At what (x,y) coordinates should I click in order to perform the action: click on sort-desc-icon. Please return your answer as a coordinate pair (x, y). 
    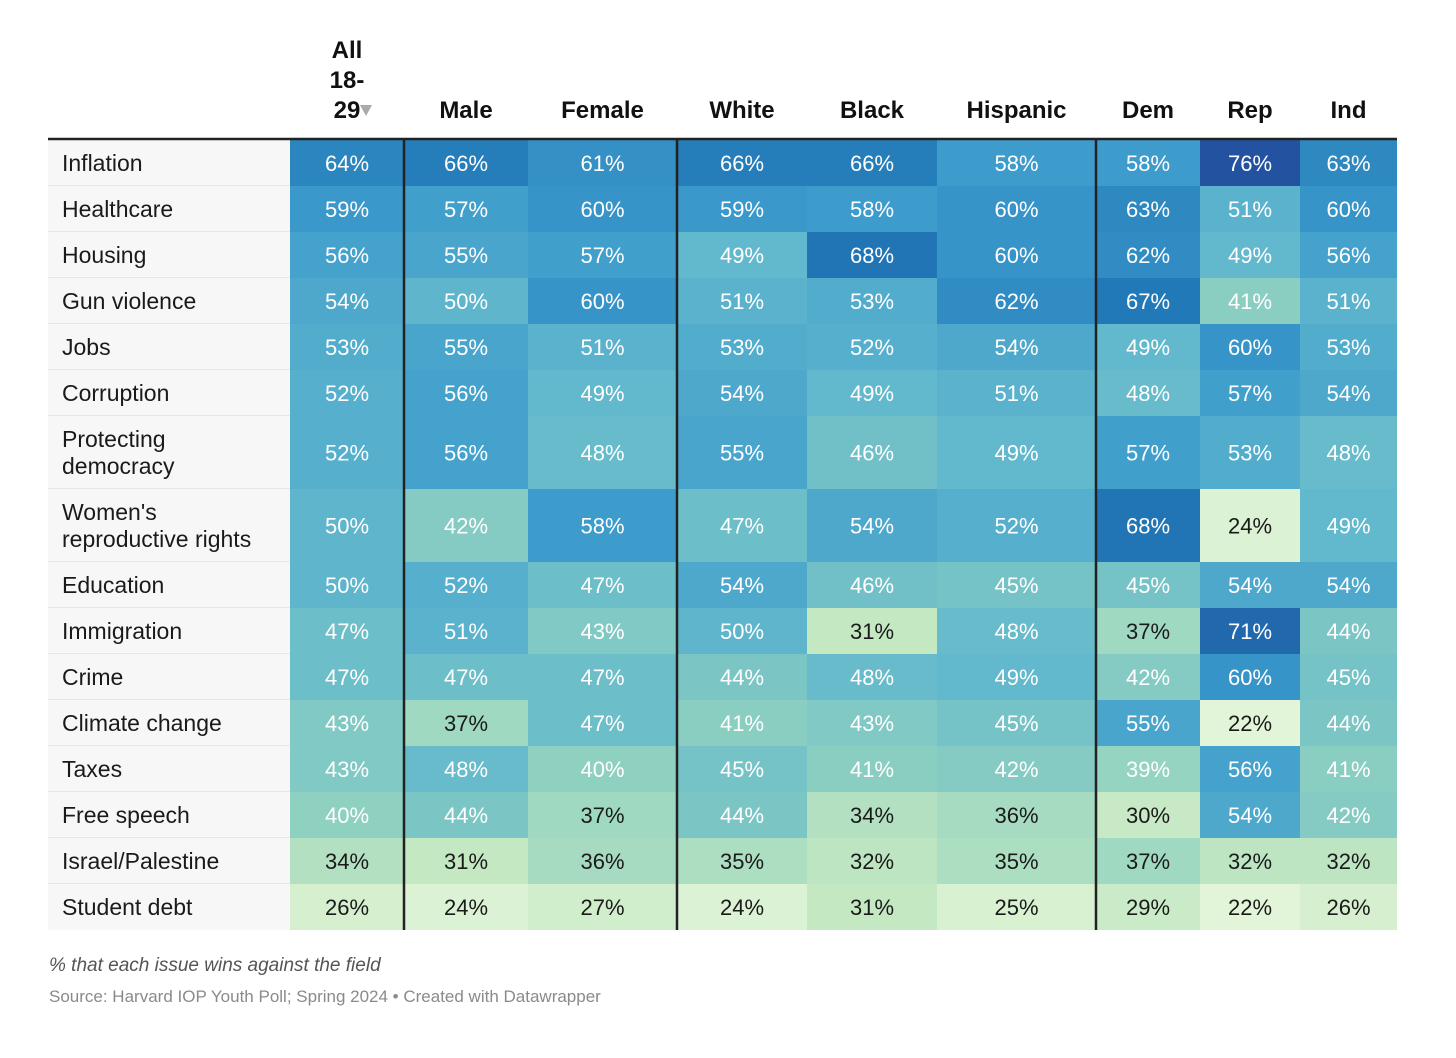
    Looking at the image, I should click on (366, 110).